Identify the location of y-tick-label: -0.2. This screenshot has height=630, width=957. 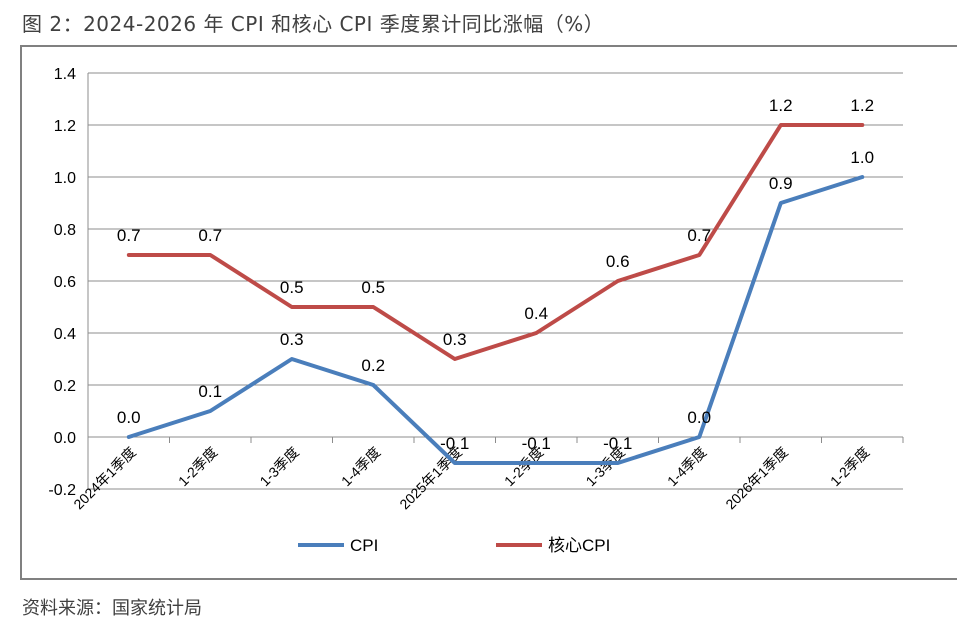
(62, 490).